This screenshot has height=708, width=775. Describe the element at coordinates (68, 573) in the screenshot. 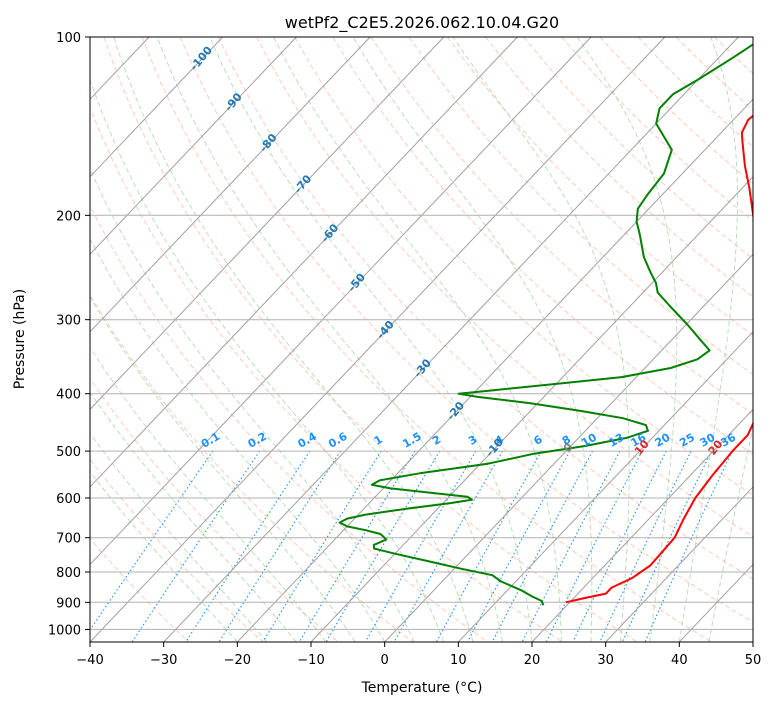

I see `y-tick-label: 800` at that location.